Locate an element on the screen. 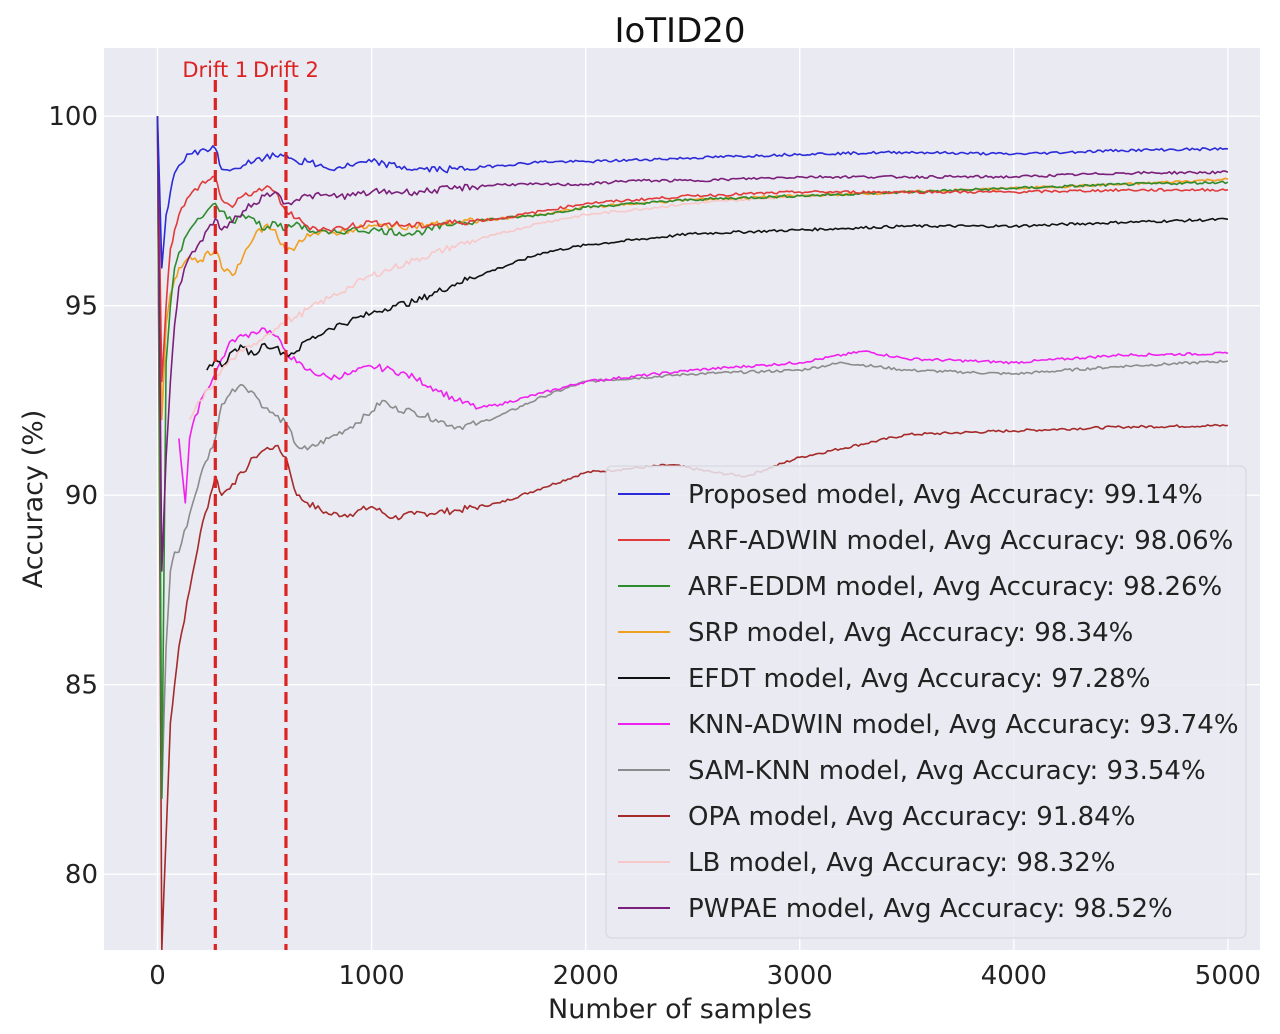  legend-entry: ARF-EDDM model, Avg Accuracy: 98.26% is located at coordinates (955, 587).